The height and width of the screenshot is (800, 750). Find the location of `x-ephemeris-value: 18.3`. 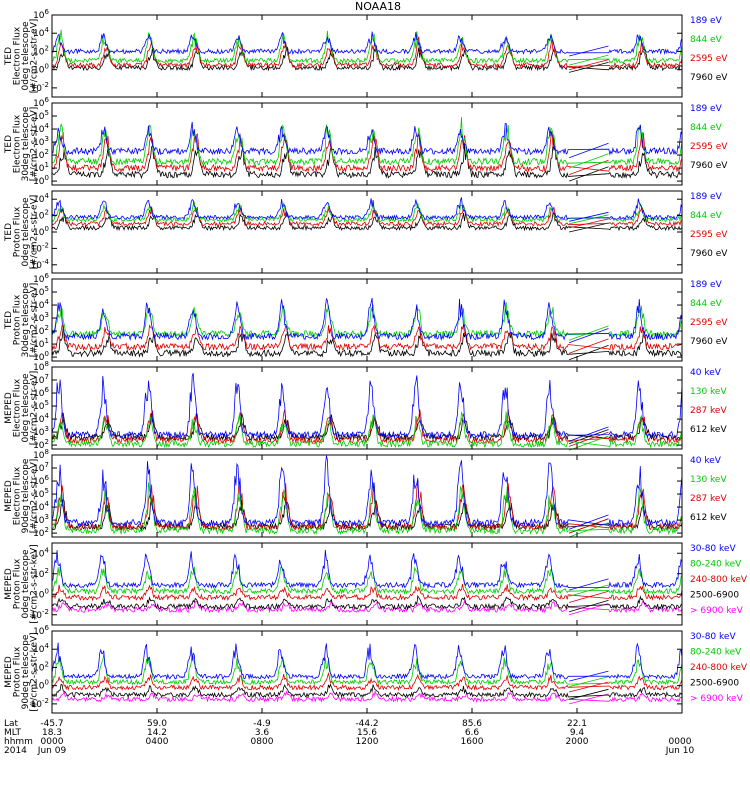

x-ephemeris-value: 18.3 is located at coordinates (52, 733).